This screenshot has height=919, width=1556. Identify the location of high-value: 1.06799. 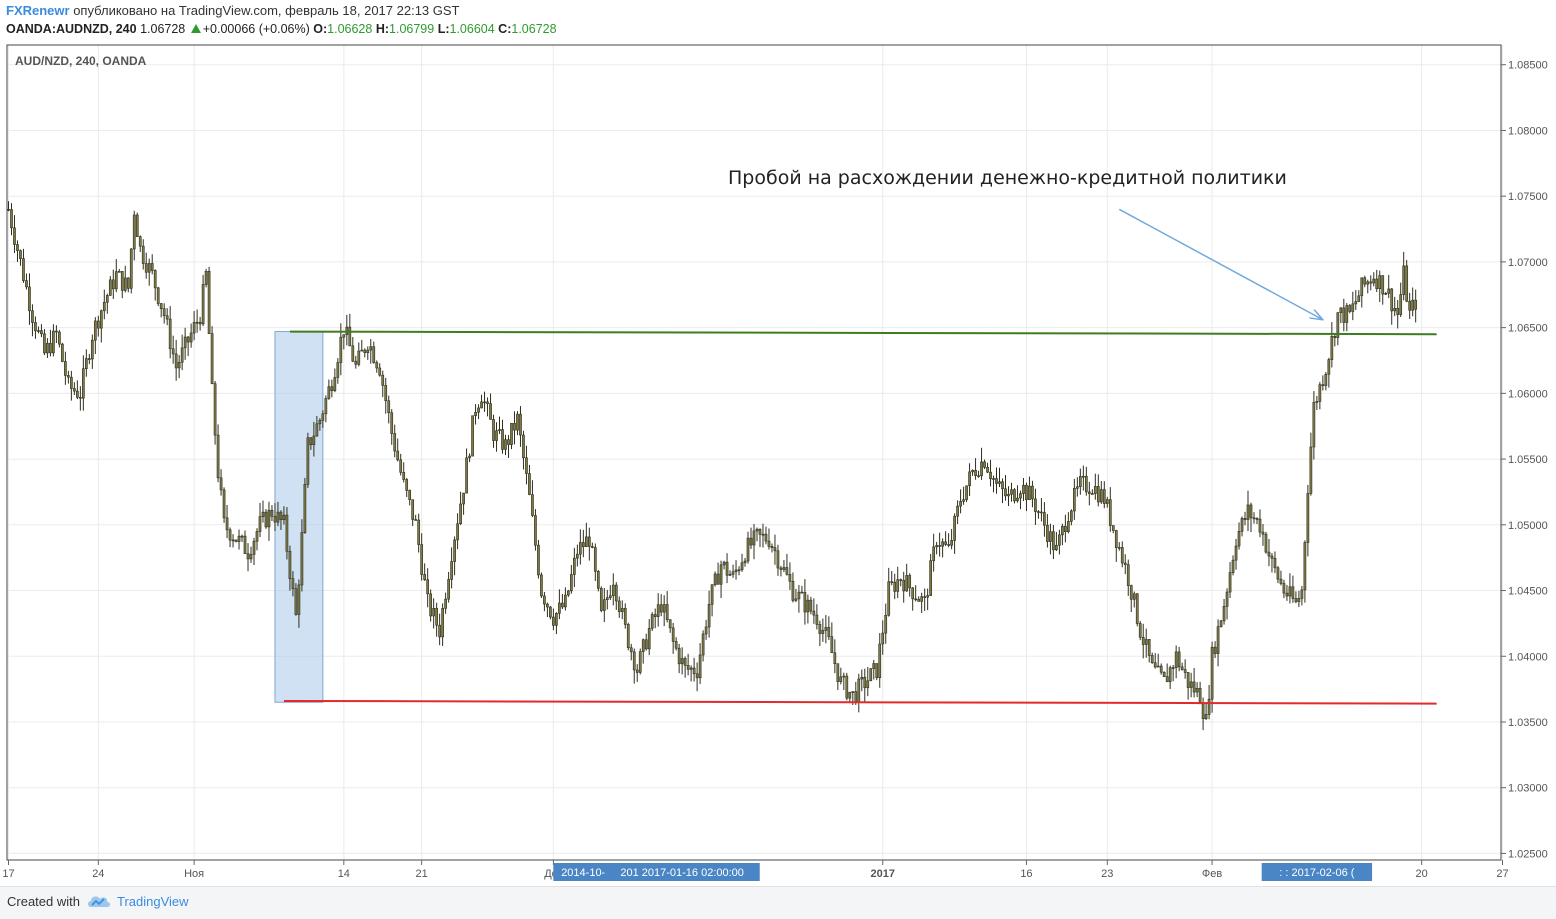
(412, 29).